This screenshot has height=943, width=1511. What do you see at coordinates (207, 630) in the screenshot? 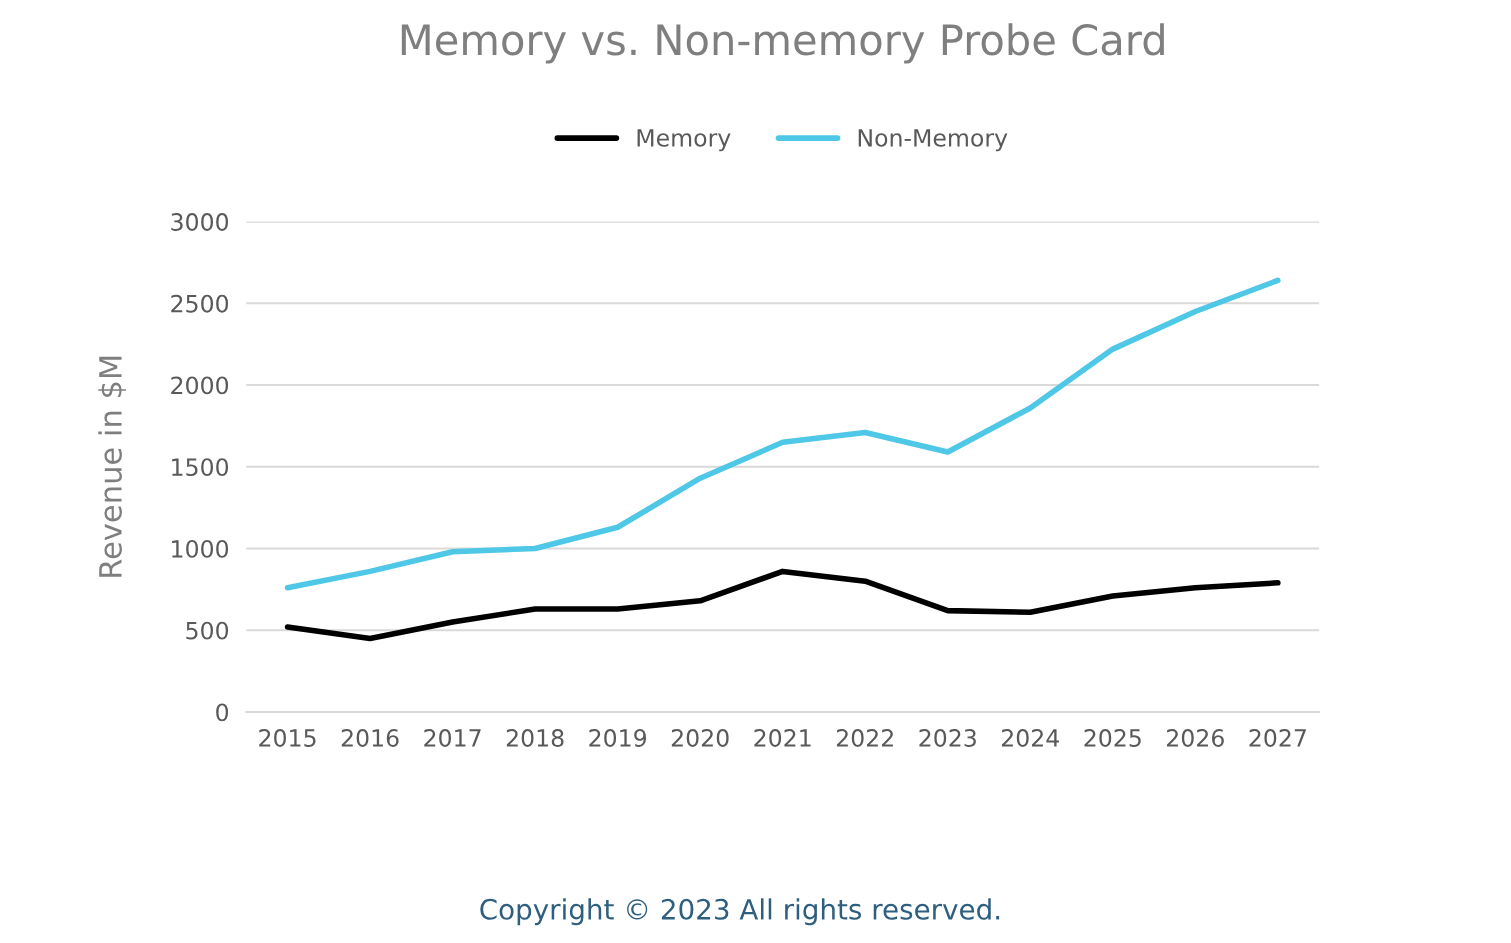
I see `y-tick-label: 500` at bounding box center [207, 630].